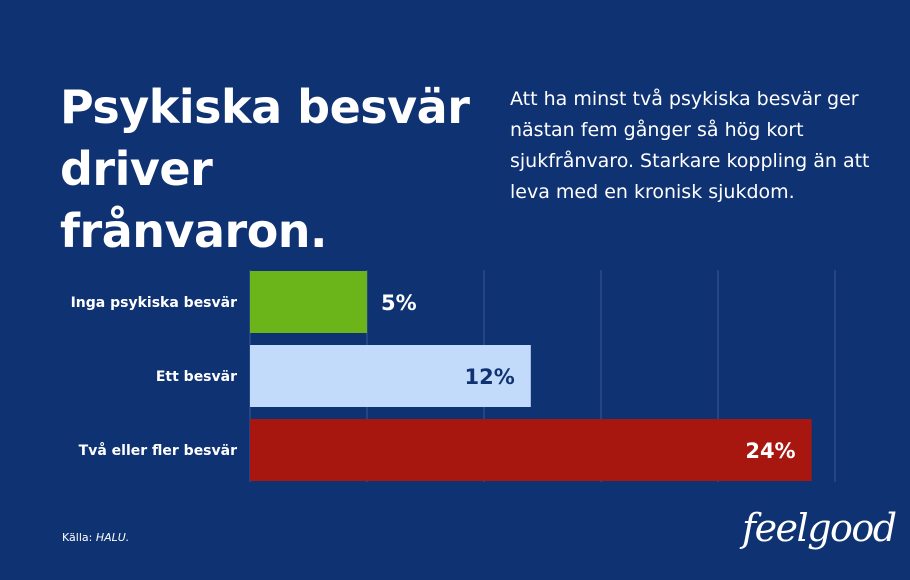 This screenshot has height=580, width=910. I want to click on source-prefix: Källa:, so click(77, 537).